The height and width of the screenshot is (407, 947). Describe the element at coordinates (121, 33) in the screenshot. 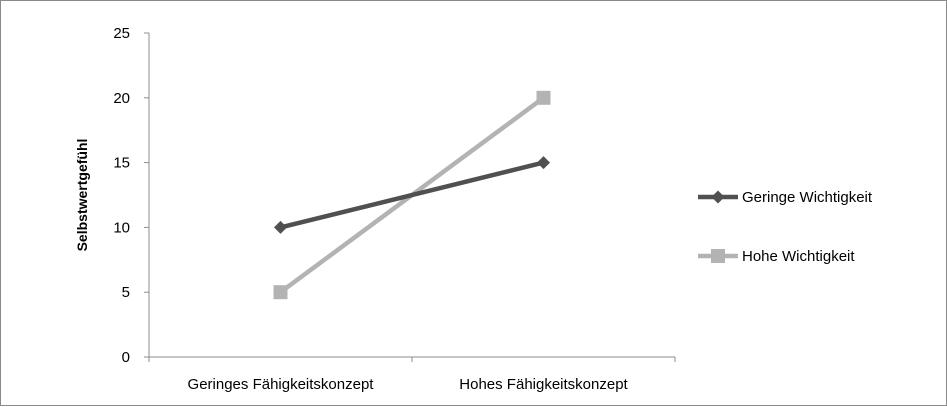

I see `y-tick-label: 25` at that location.